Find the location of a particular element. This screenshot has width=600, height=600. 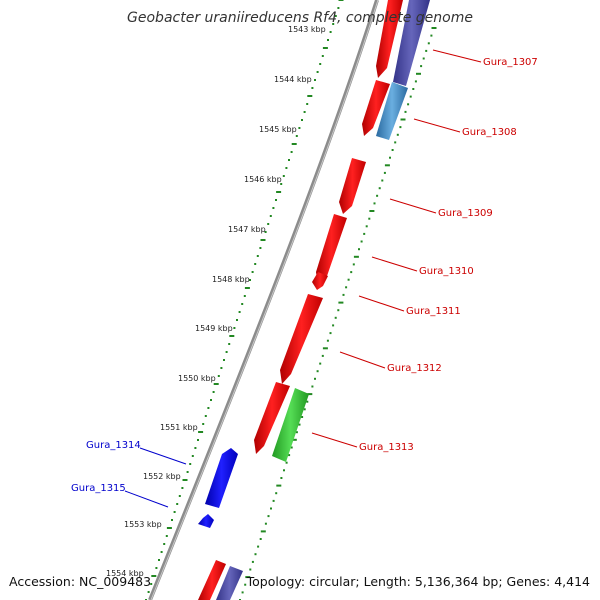

gene-label-1314: Gura_1314 is located at coordinates (113, 445).